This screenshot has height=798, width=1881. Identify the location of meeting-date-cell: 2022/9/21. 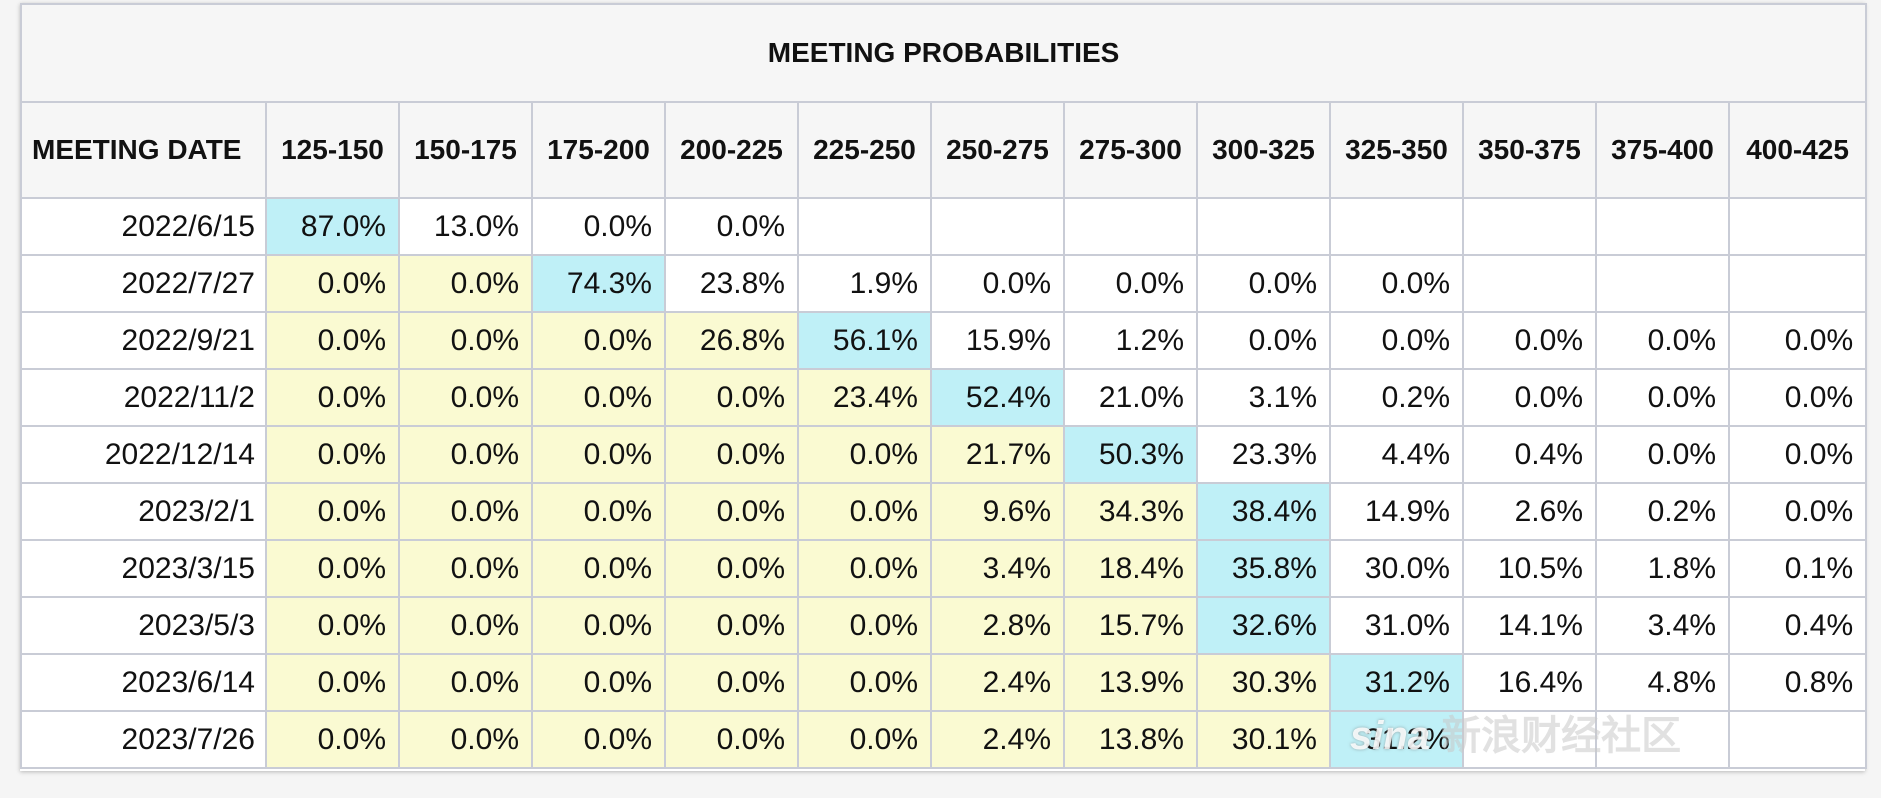
(143, 340).